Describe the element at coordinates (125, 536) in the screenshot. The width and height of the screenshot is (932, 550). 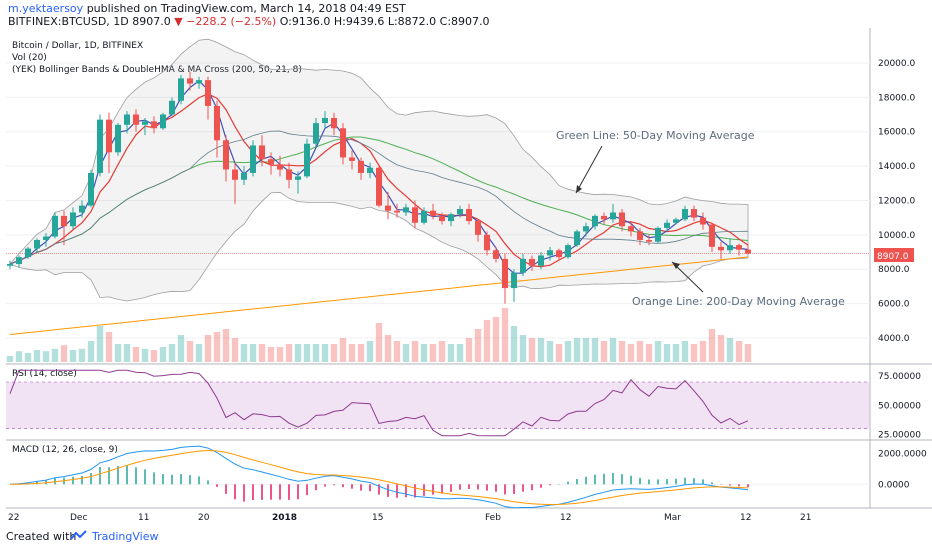
I see `footer-brand: TradingView` at that location.